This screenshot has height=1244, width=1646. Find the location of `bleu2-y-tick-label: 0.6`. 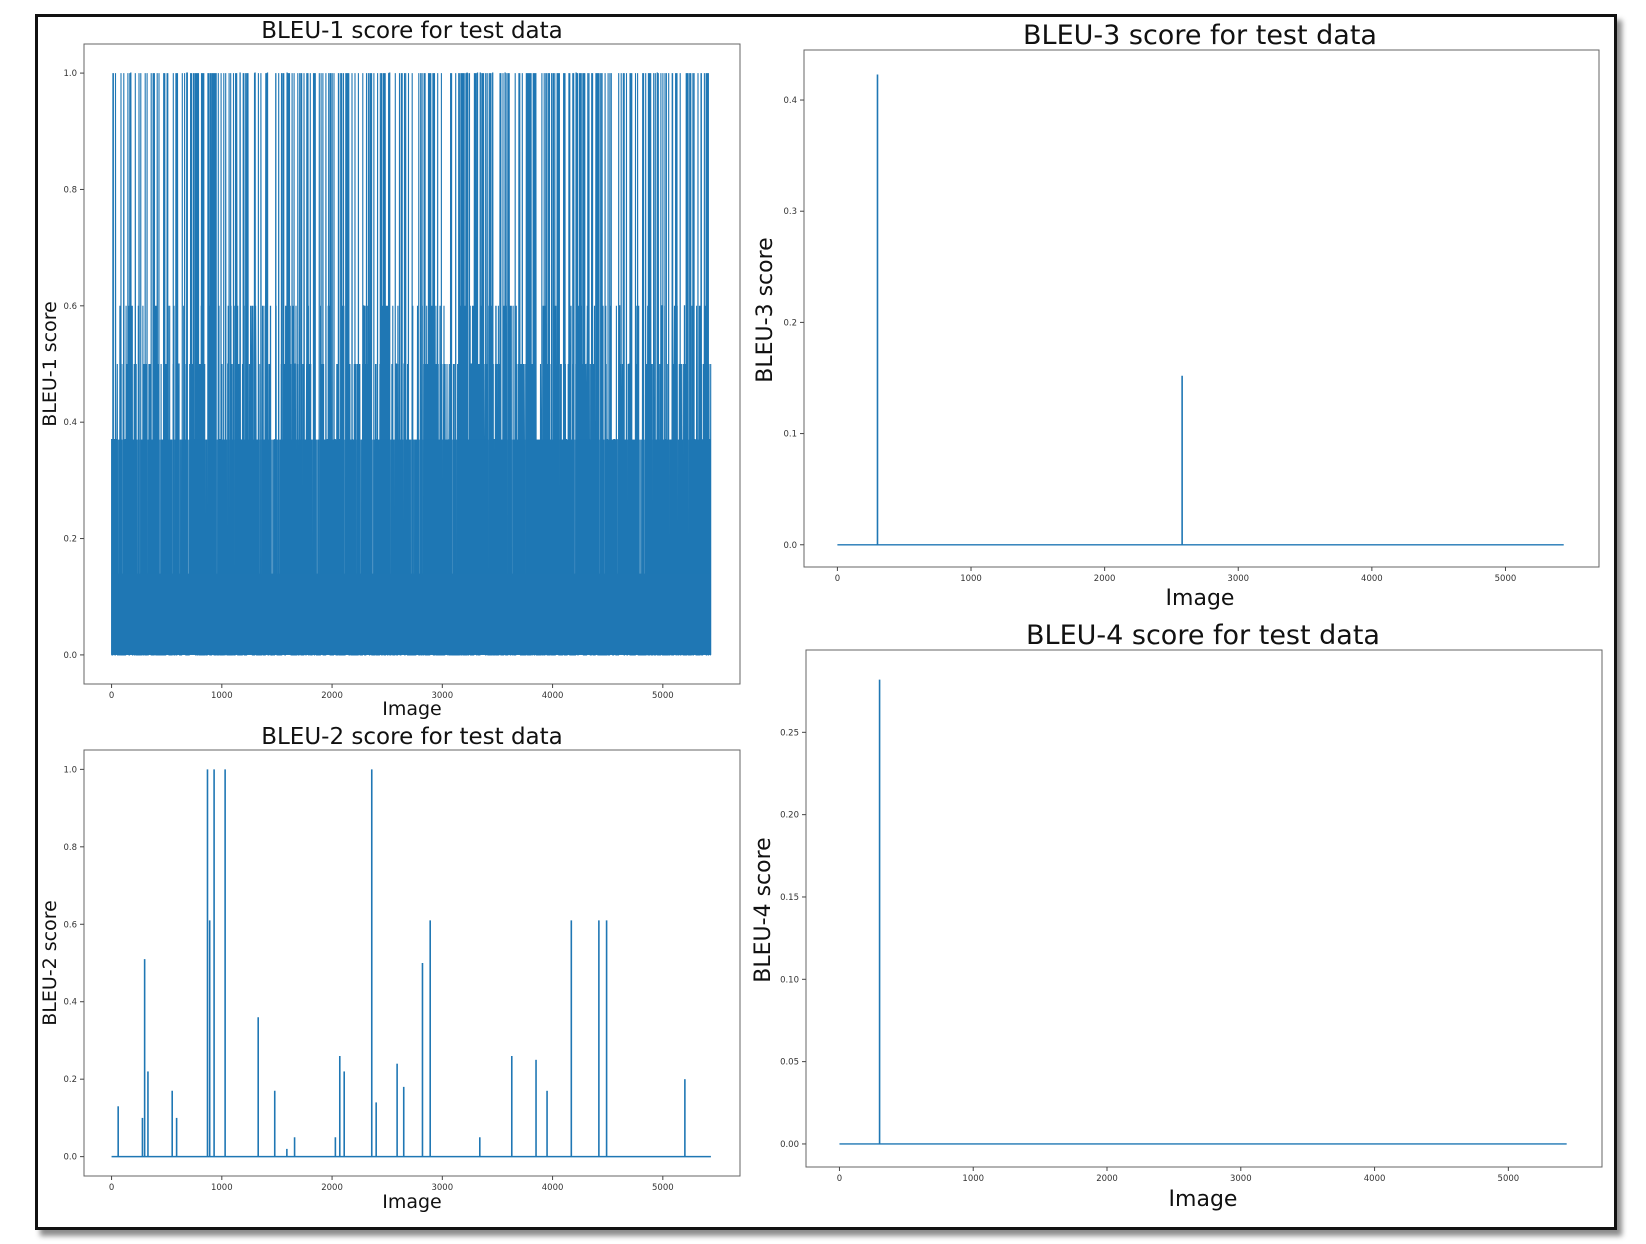

bleu2-y-tick-label: 0.6 is located at coordinates (70, 925).